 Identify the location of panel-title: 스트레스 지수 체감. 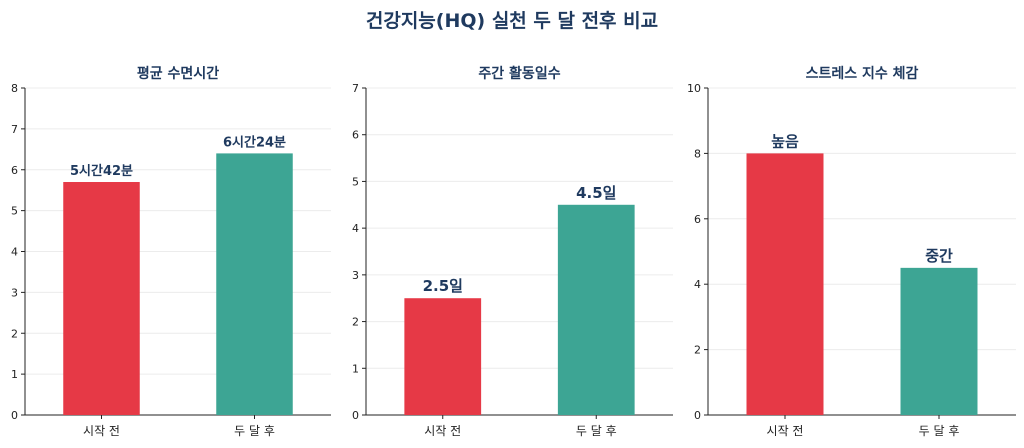
(862, 73).